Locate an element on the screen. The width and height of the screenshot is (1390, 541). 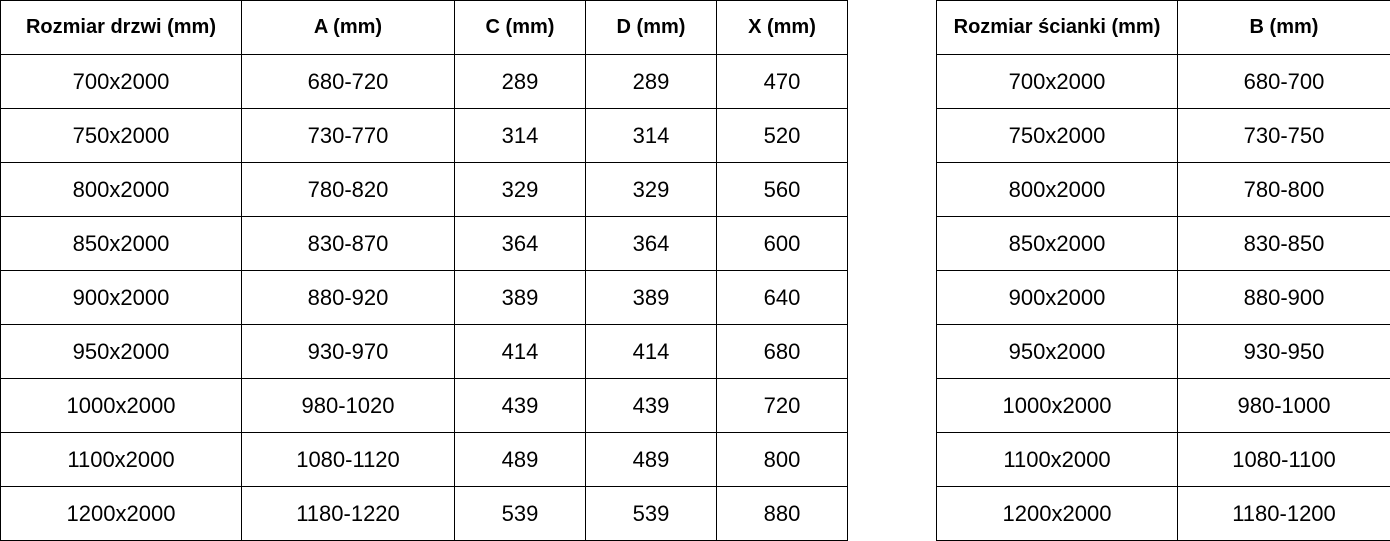
header-x: X (mm) is located at coordinates (782, 27).